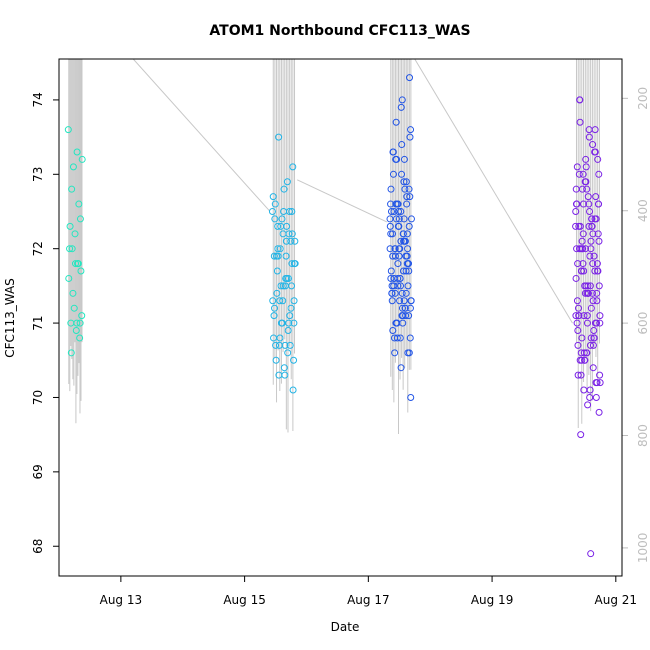 The height and width of the screenshot is (650, 650). Describe the element at coordinates (38, 99) in the screenshot. I see `y-tick-label: 74` at that location.